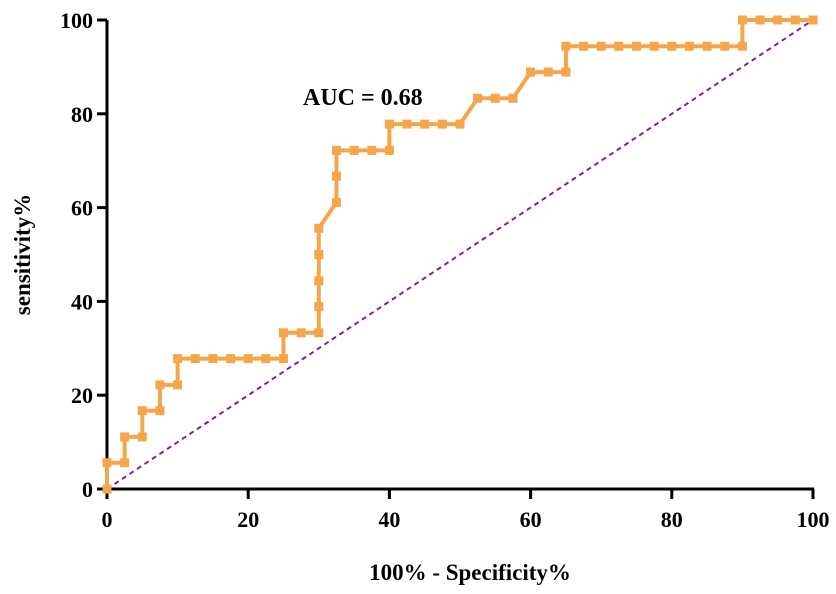 This screenshot has height=594, width=836. What do you see at coordinates (389, 519) in the screenshot?
I see `x-tick-label: 40` at bounding box center [389, 519].